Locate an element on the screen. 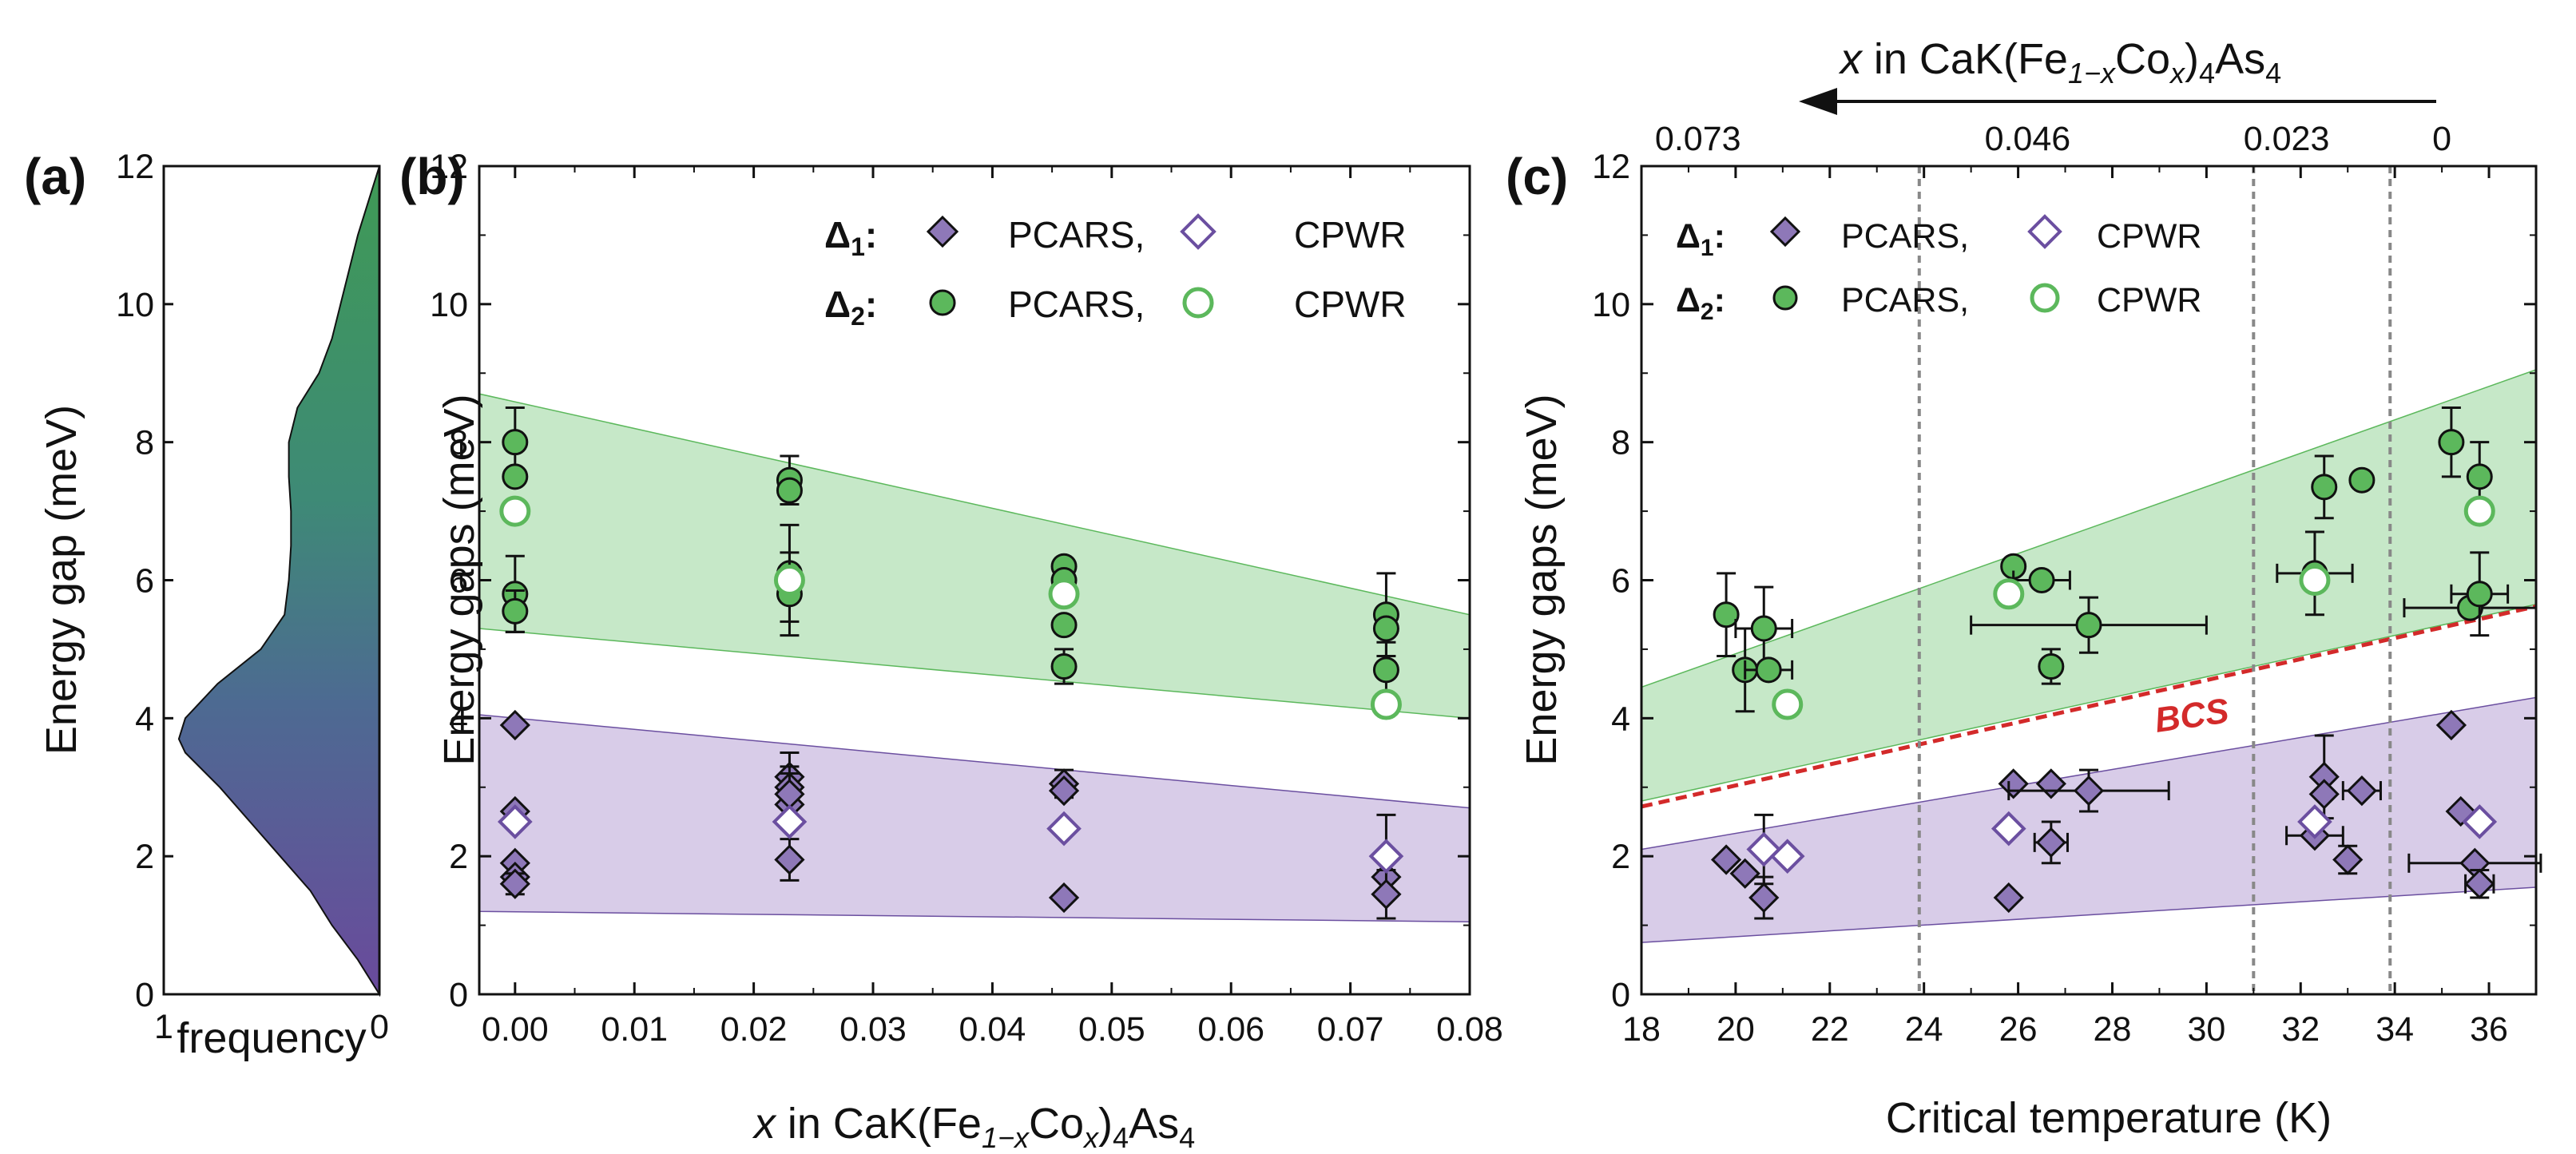 This screenshot has width=2576, height=1154. legend-delta1-cpwr: CPWR is located at coordinates (2149, 237).